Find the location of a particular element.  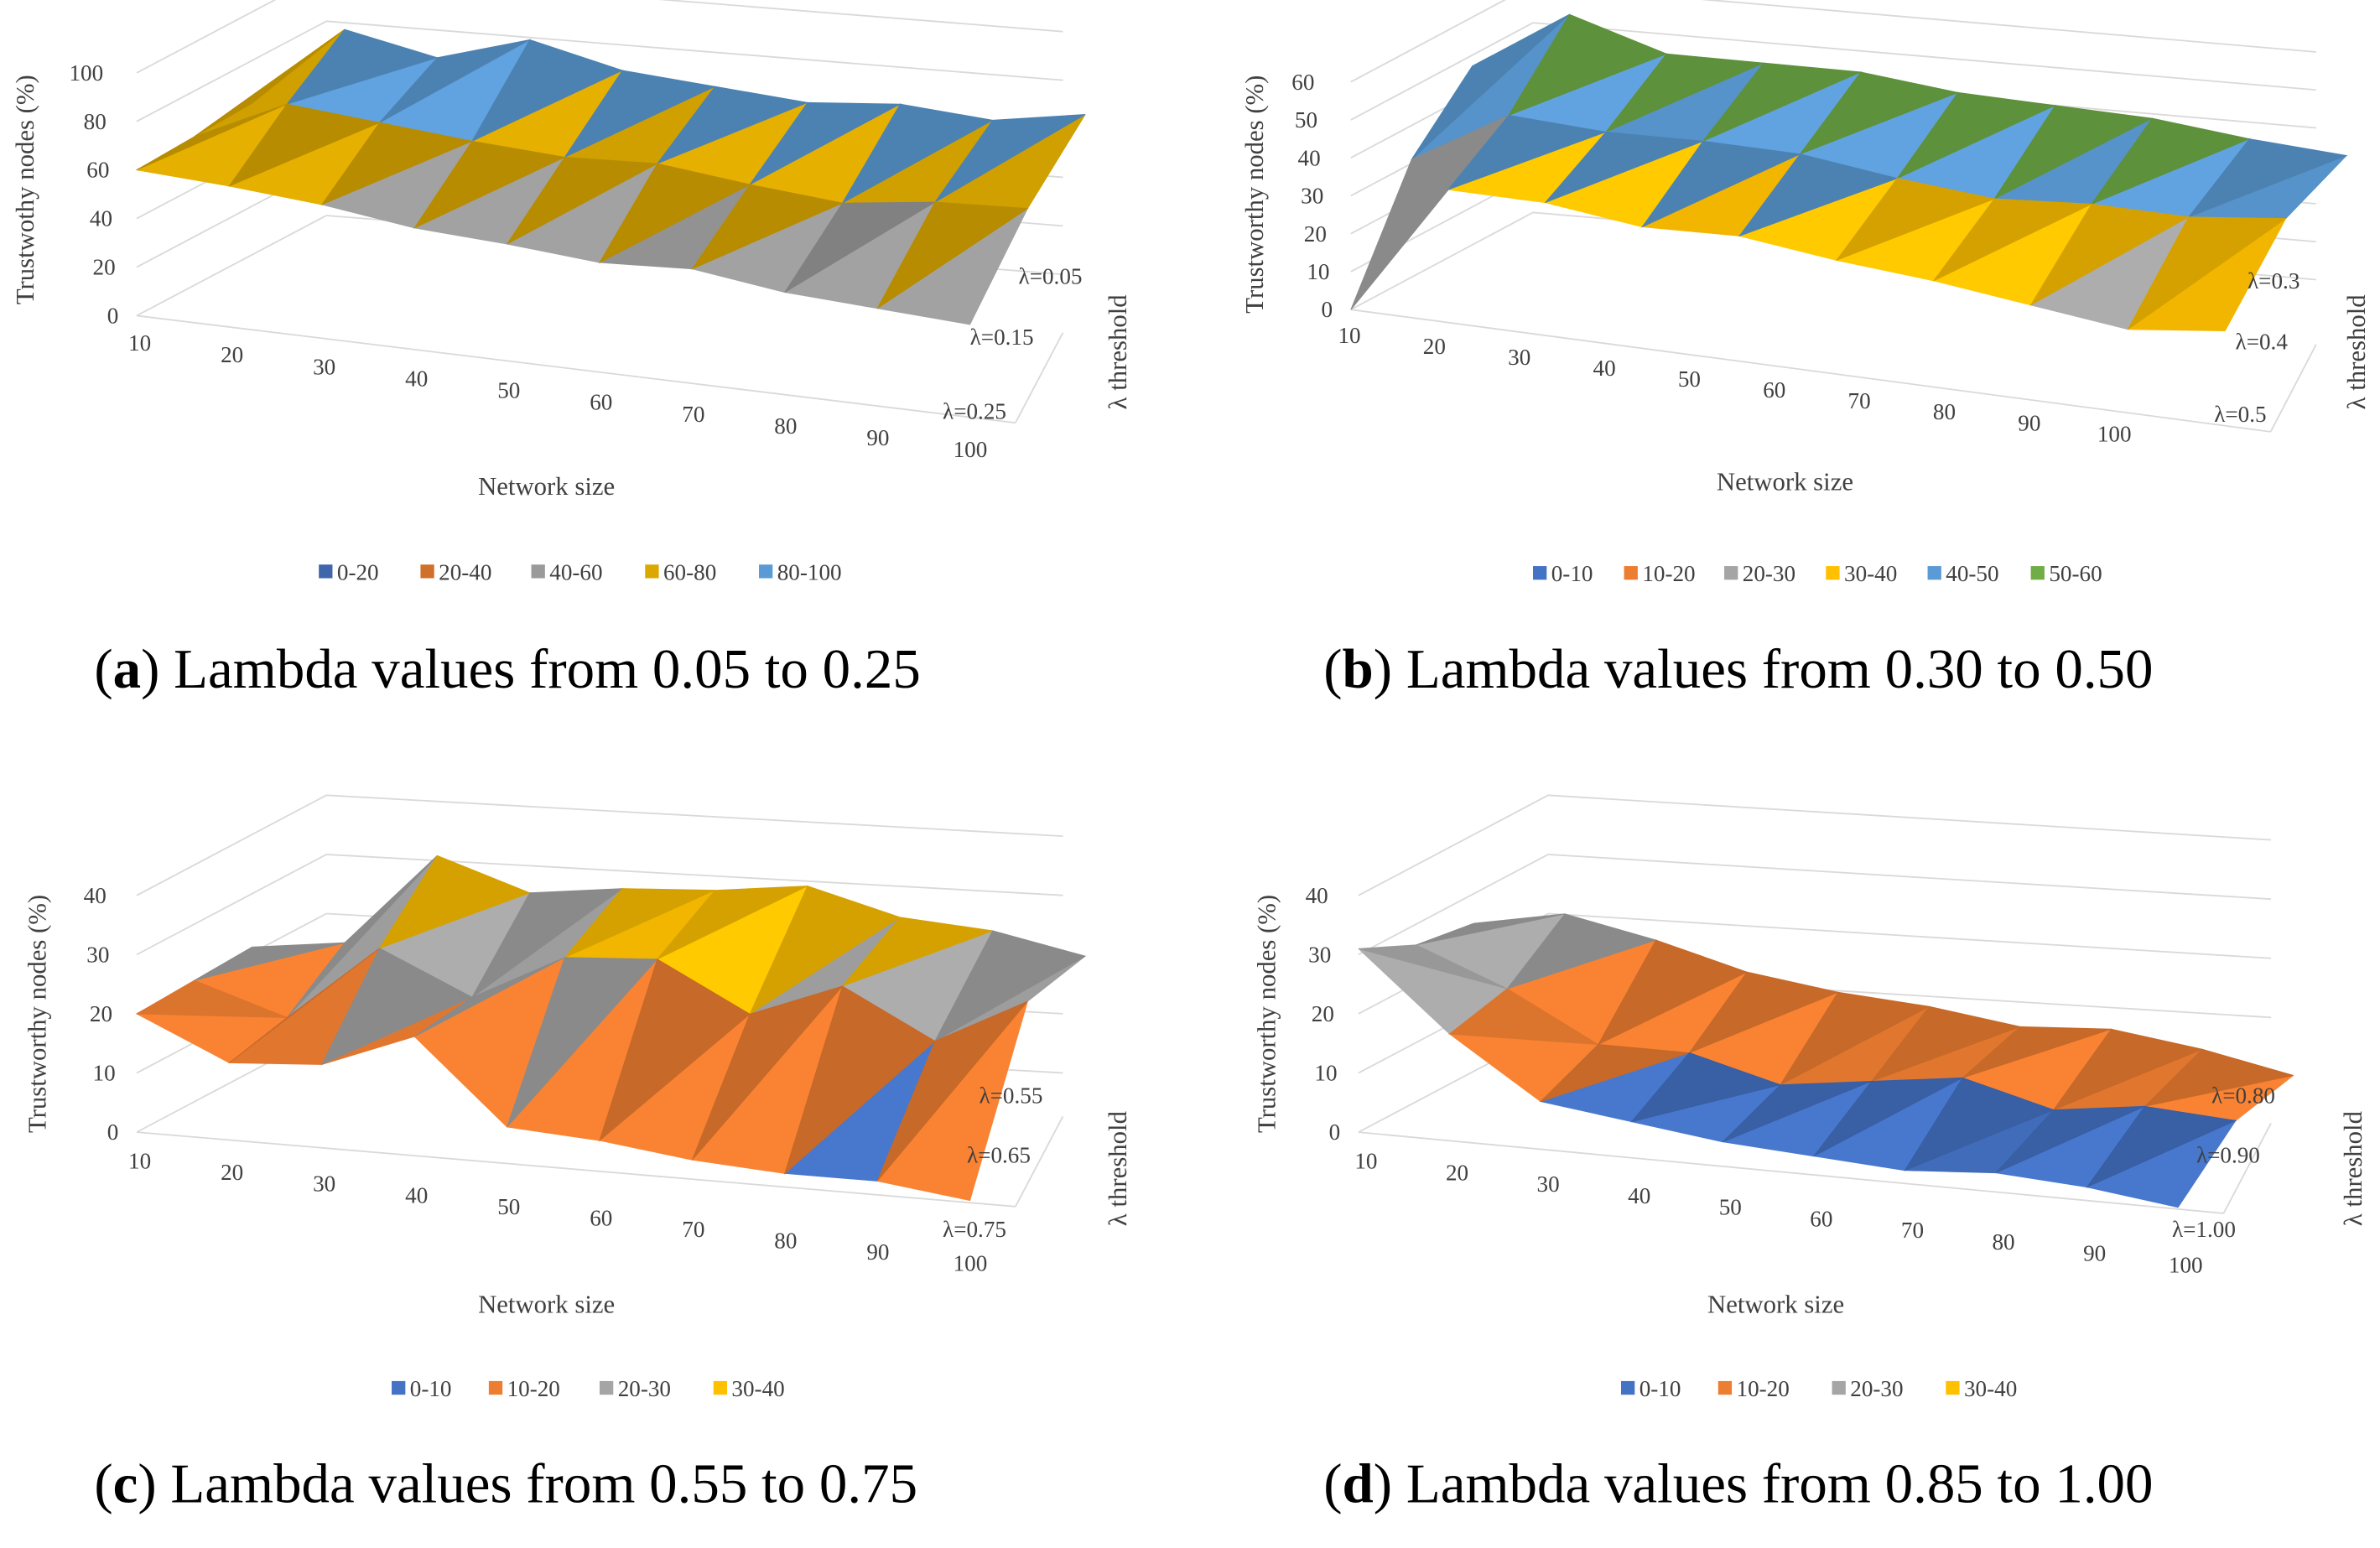

depth-tick-label: λ=0.65 is located at coordinates (999, 1154).